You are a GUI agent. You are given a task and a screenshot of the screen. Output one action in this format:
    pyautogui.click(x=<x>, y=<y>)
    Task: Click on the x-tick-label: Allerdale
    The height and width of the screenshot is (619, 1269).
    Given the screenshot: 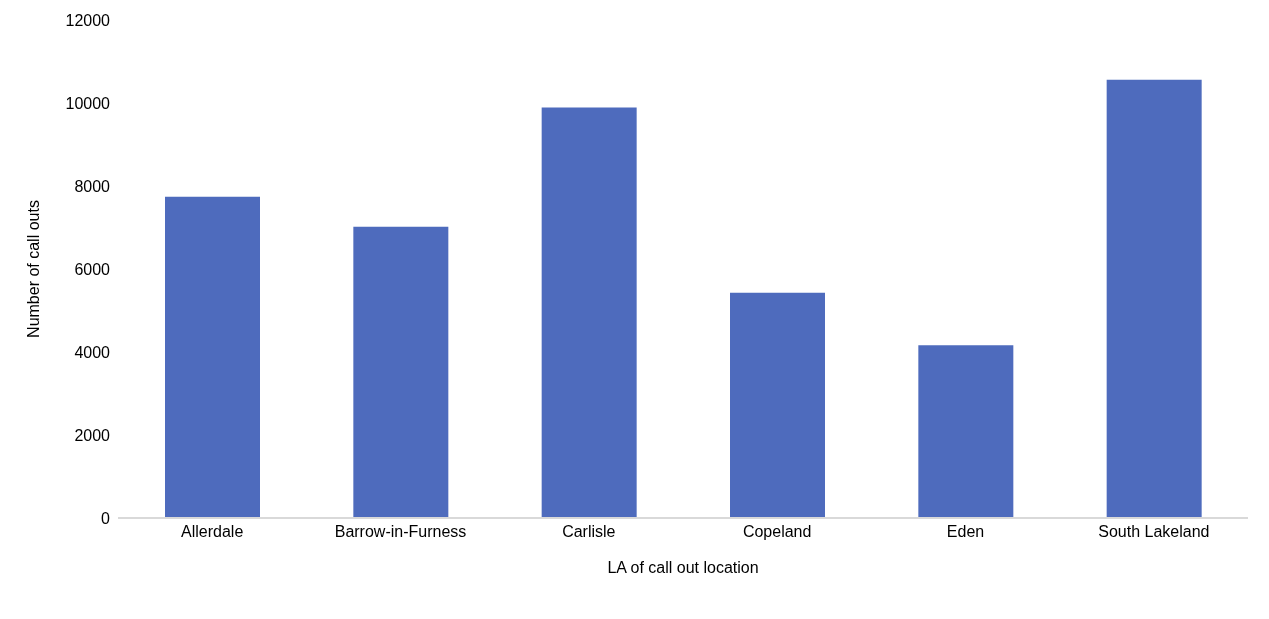 What is the action you would take?
    pyautogui.click(x=212, y=532)
    